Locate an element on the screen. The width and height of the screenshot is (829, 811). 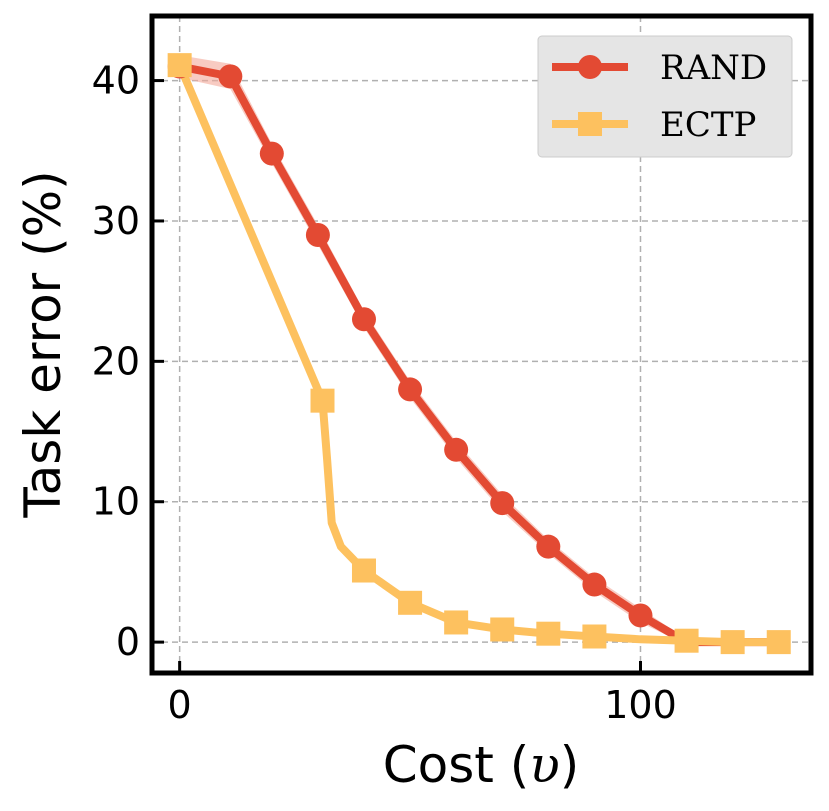
x-tick-label: 100 is located at coordinates (640, 705).